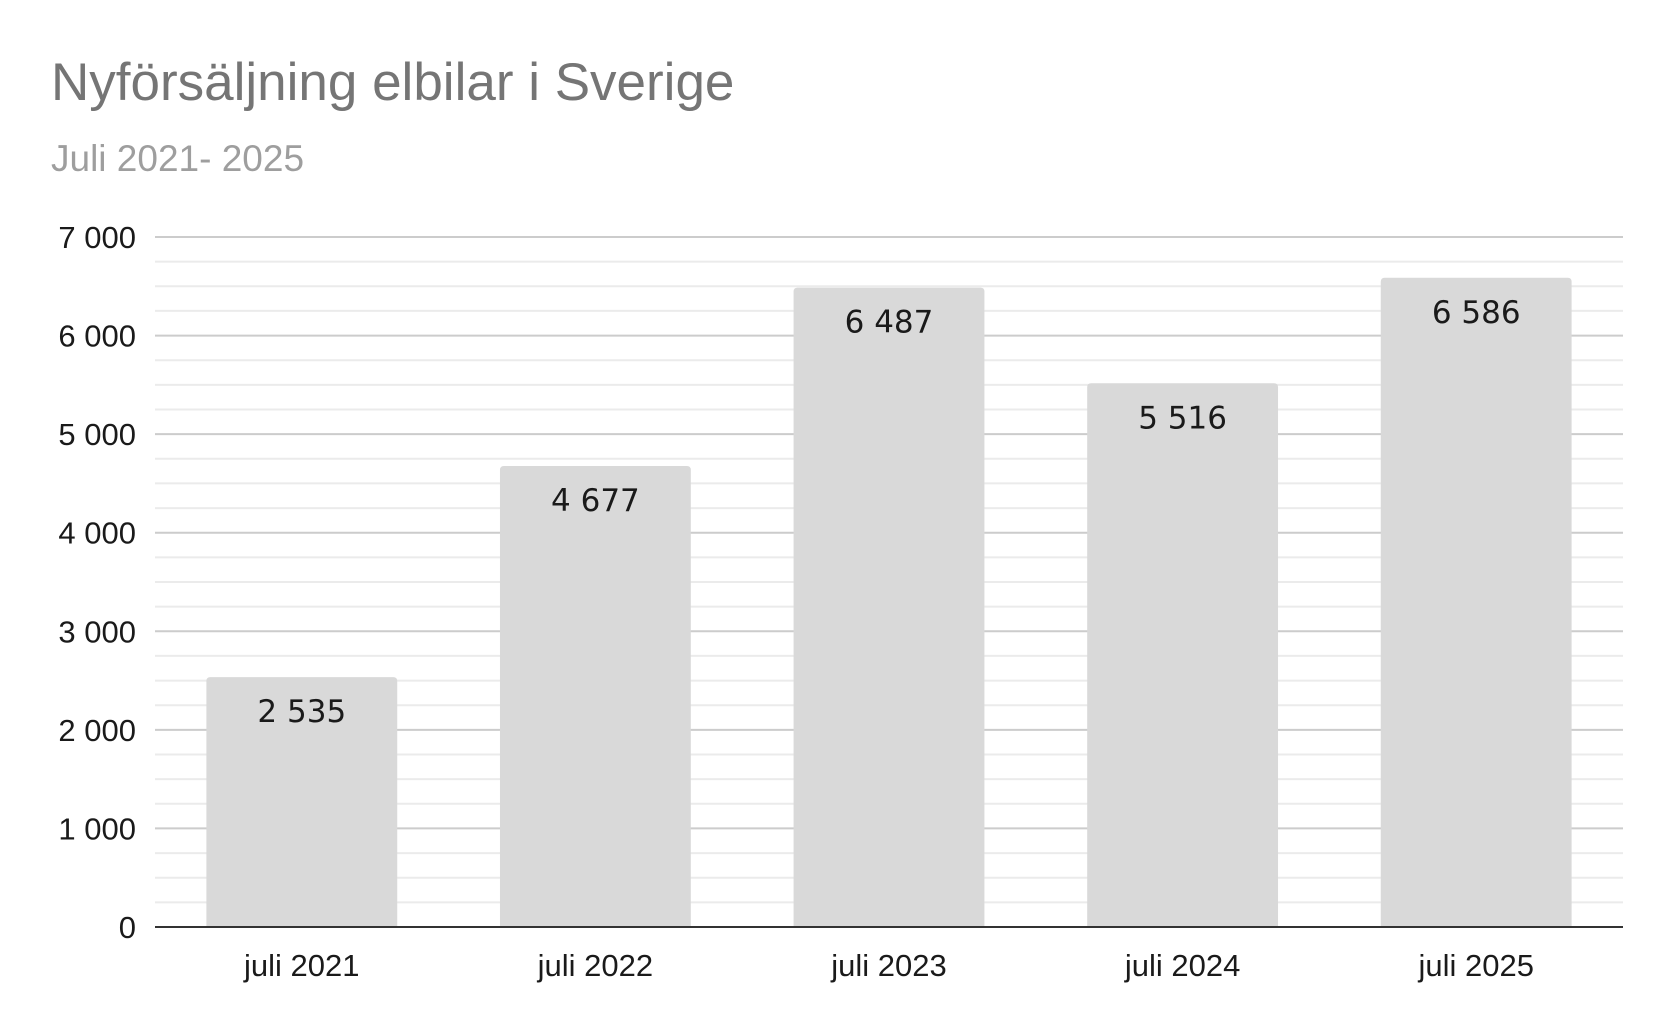 This screenshot has height=1030, width=1666. What do you see at coordinates (595, 965) in the screenshot?
I see `x-tick-label: juli 2022` at bounding box center [595, 965].